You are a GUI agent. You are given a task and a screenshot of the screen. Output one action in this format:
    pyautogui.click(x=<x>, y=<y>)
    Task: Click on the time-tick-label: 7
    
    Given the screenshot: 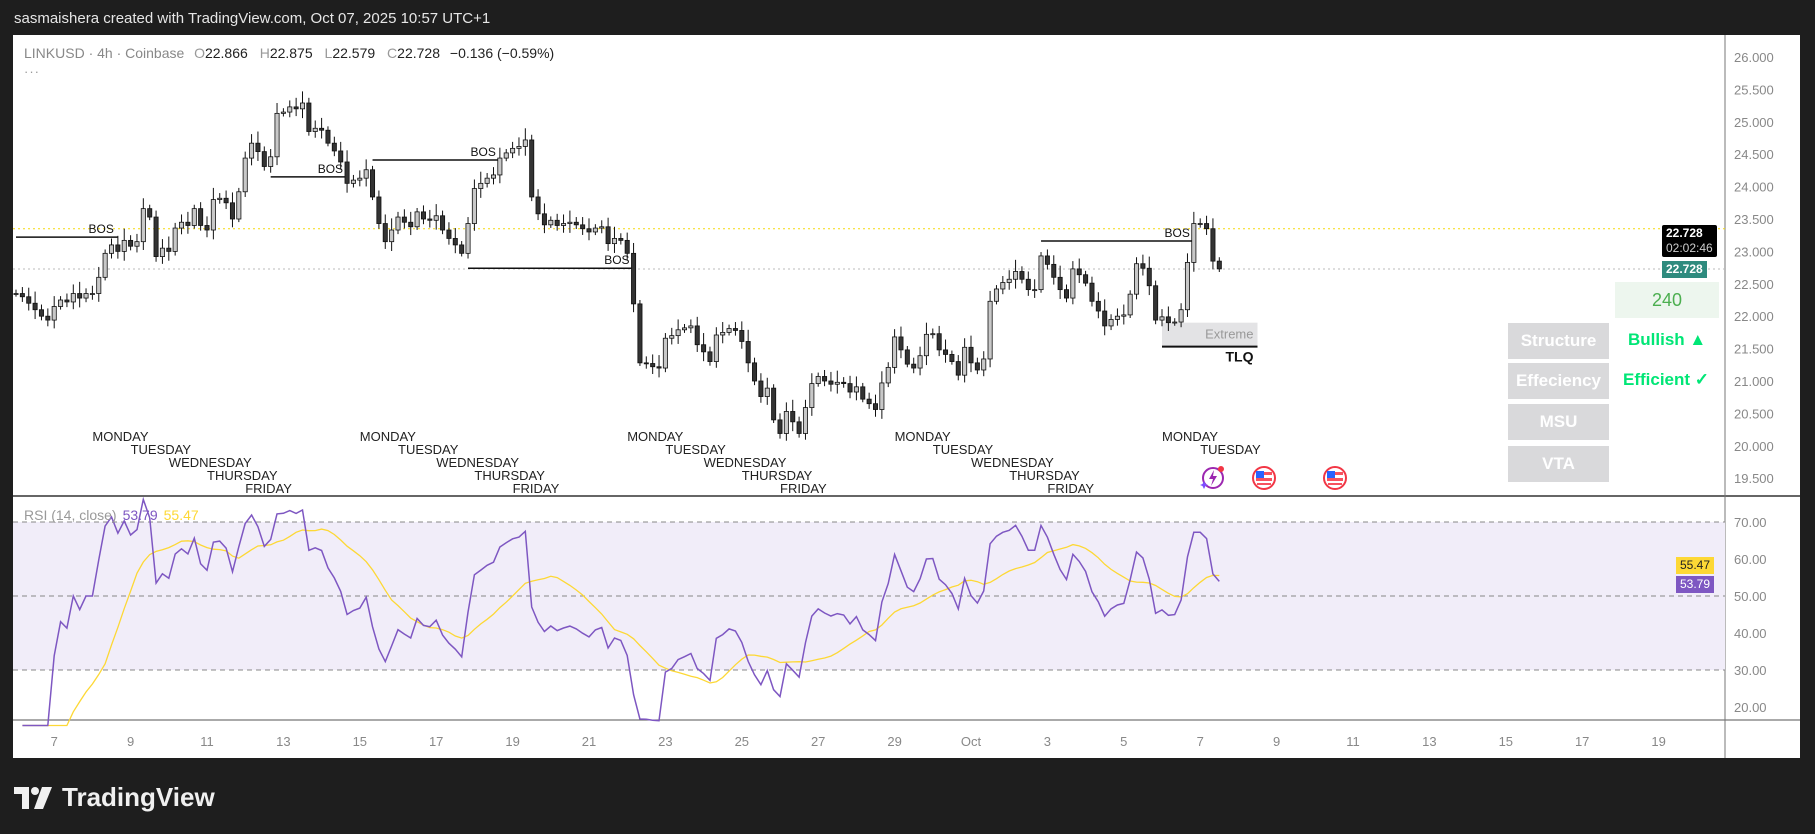 What is the action you would take?
    pyautogui.click(x=54, y=741)
    